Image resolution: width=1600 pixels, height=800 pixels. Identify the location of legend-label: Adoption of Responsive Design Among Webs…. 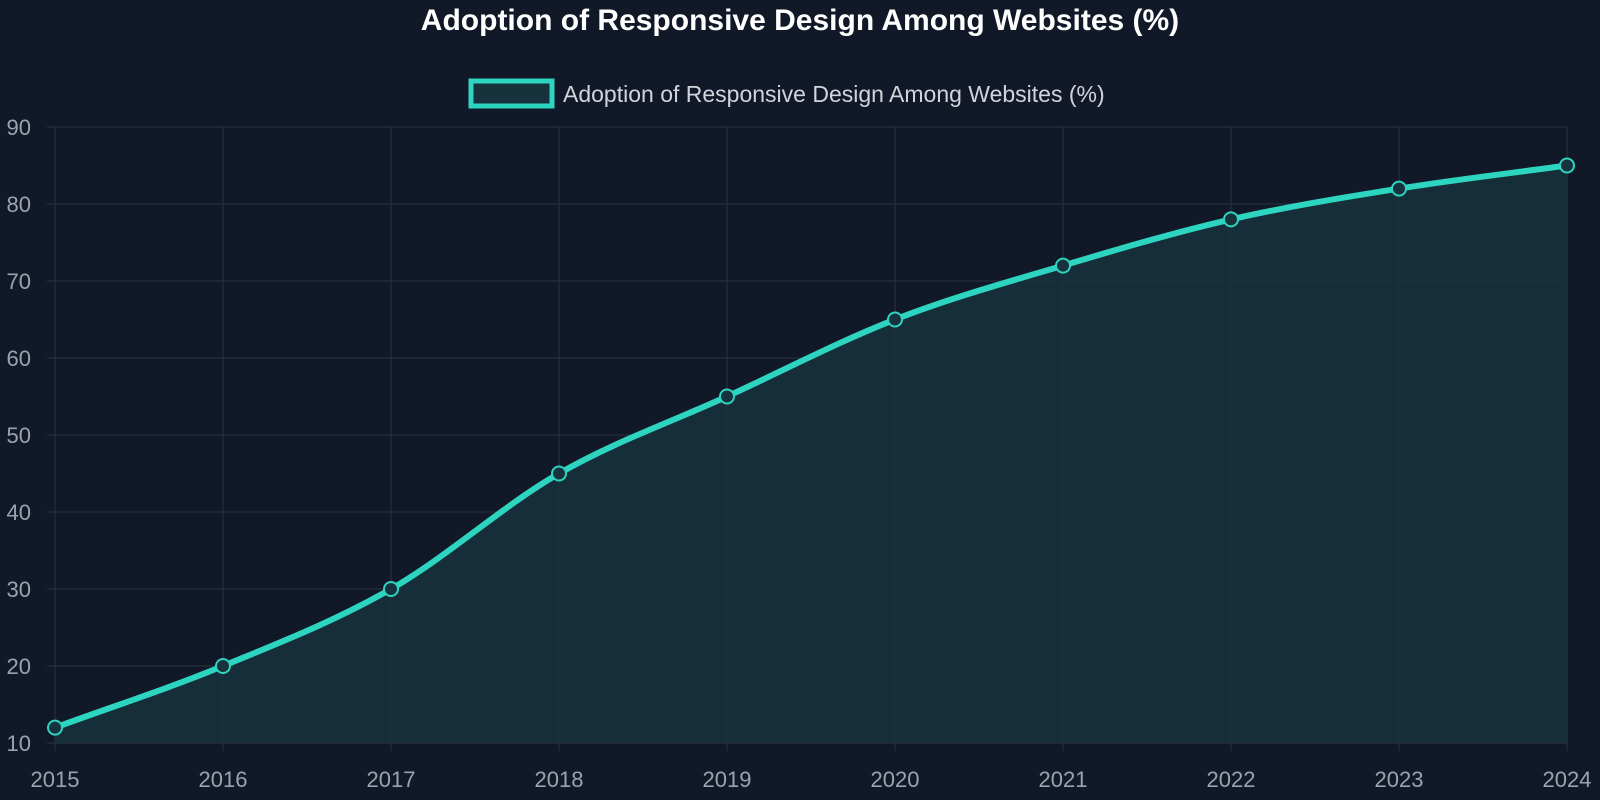
(834, 94).